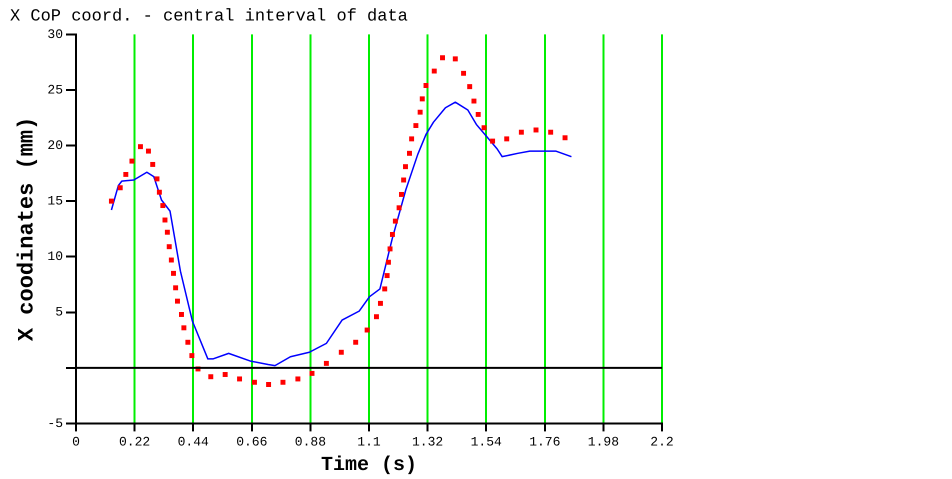 Image resolution: width=952 pixels, height=479 pixels. What do you see at coordinates (486, 442) in the screenshot?
I see `x-tick-label: 1.54` at bounding box center [486, 442].